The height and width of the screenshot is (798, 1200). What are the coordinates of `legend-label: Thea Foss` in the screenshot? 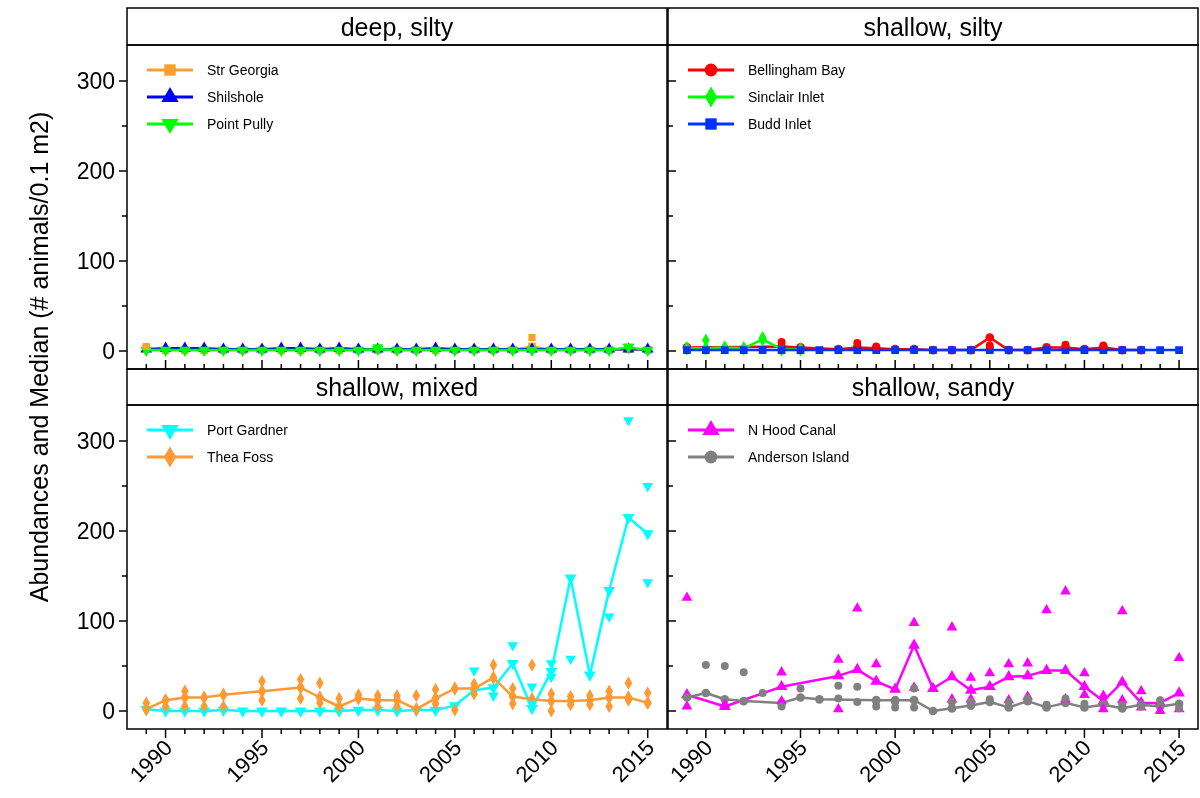 It's located at (240, 457).